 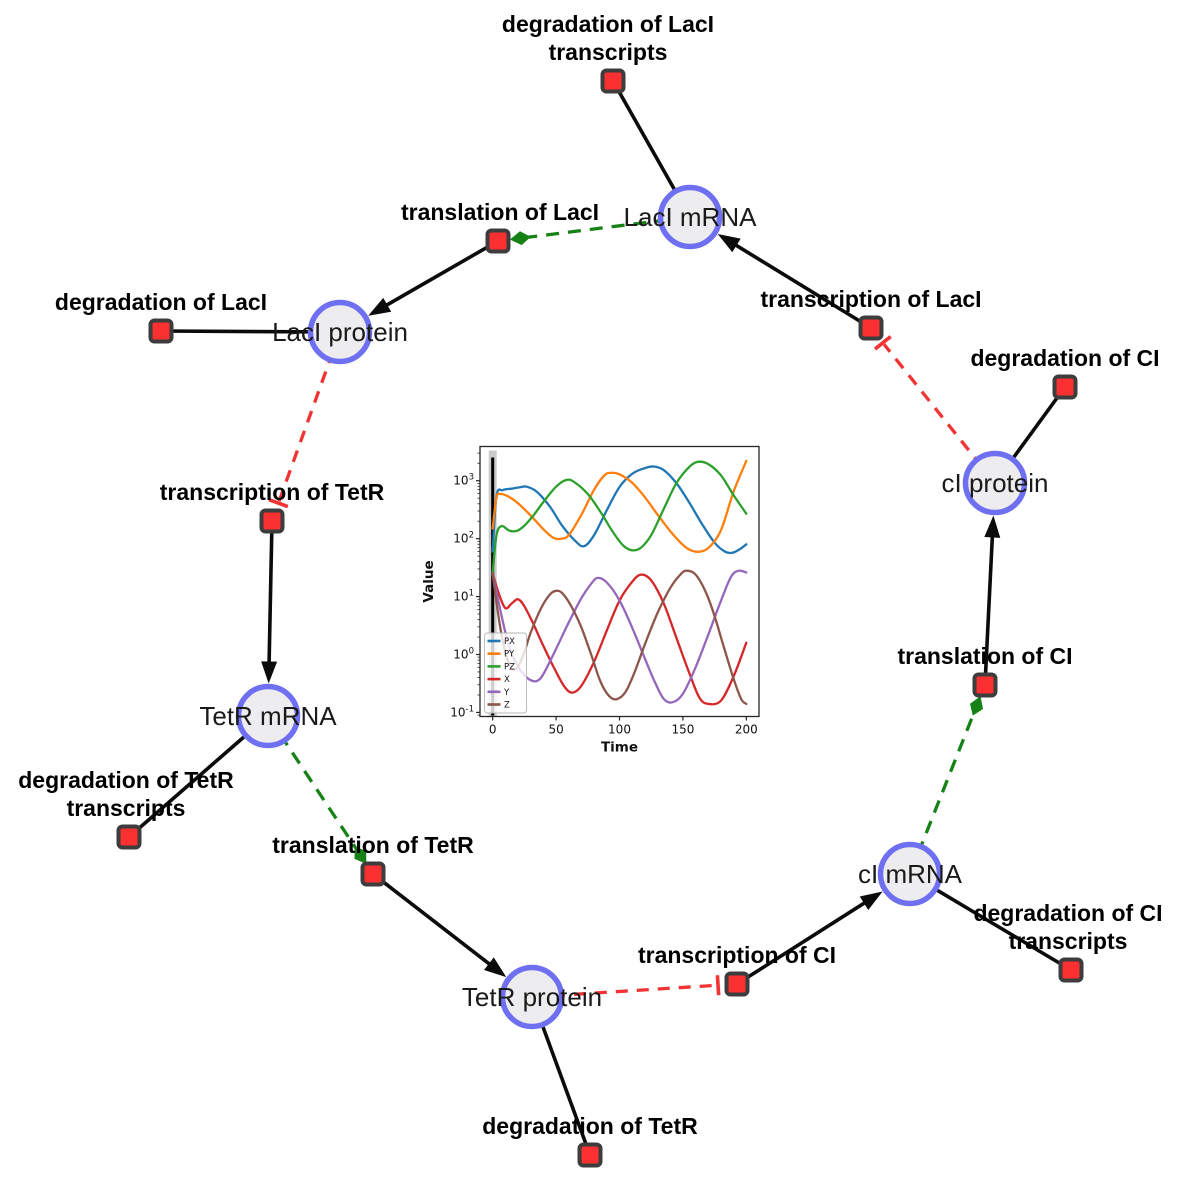 I want to click on x-tick-label: 150, so click(x=682, y=730).